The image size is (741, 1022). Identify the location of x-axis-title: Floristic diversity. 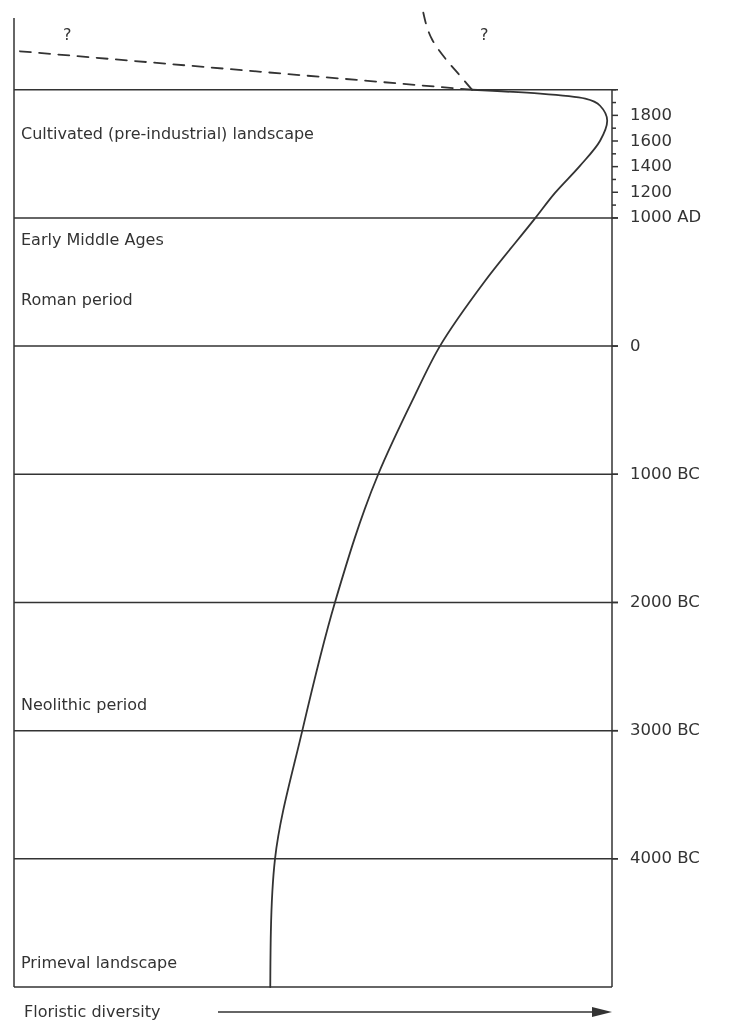
(92, 1011).